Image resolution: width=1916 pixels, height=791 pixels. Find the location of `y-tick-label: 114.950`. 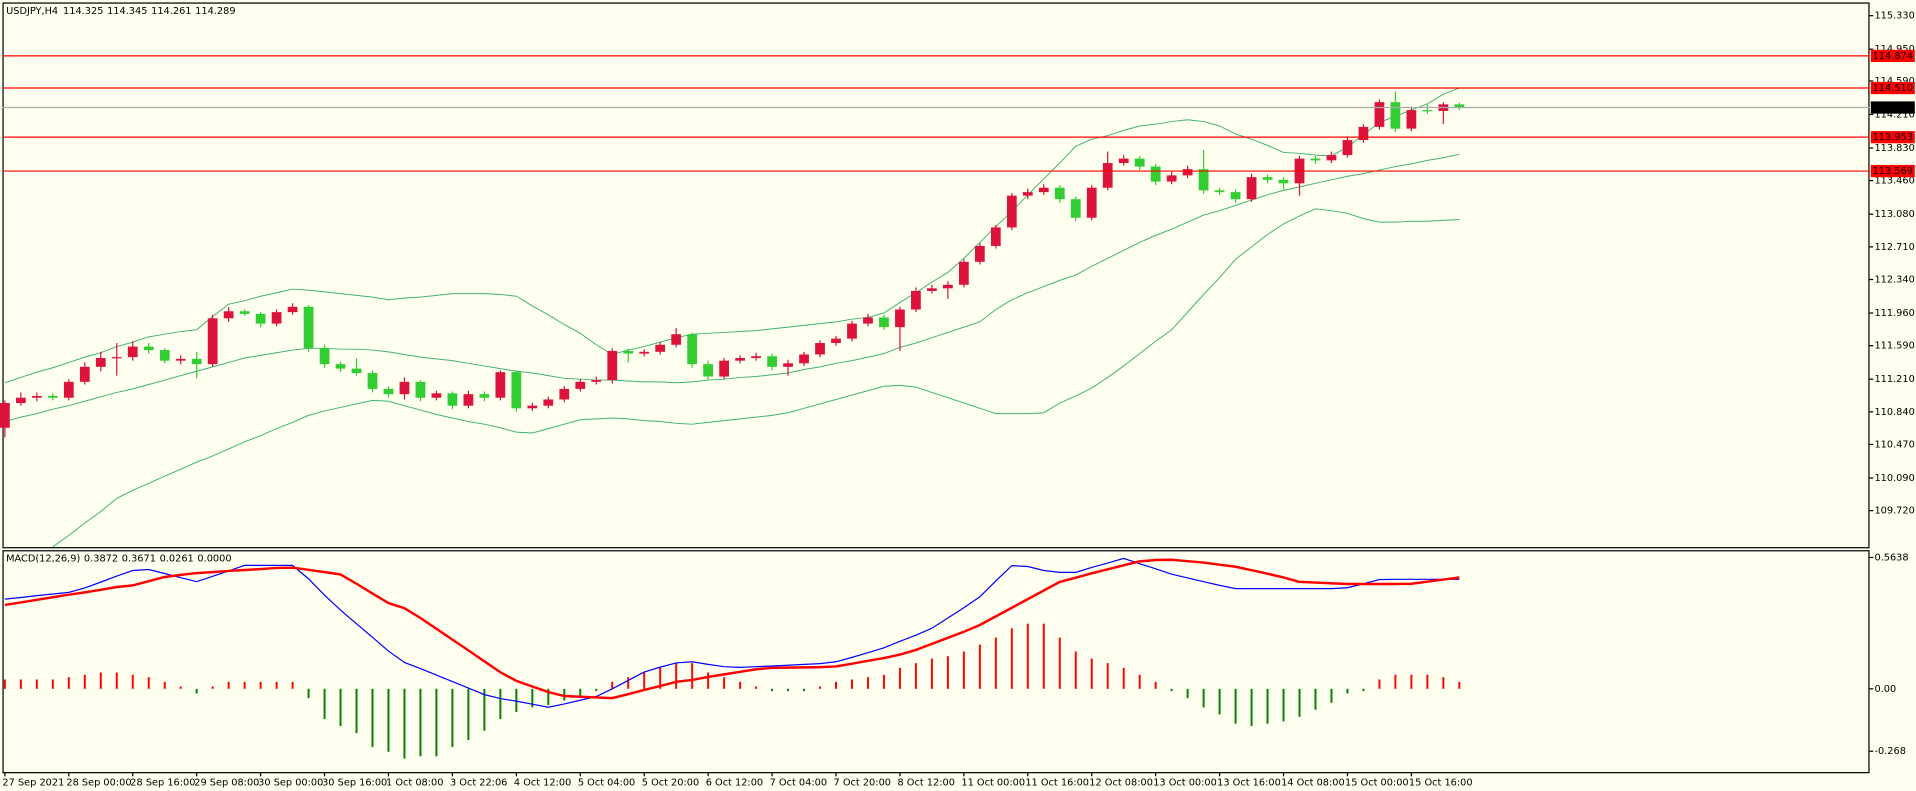

y-tick-label: 114.950 is located at coordinates (1894, 49).